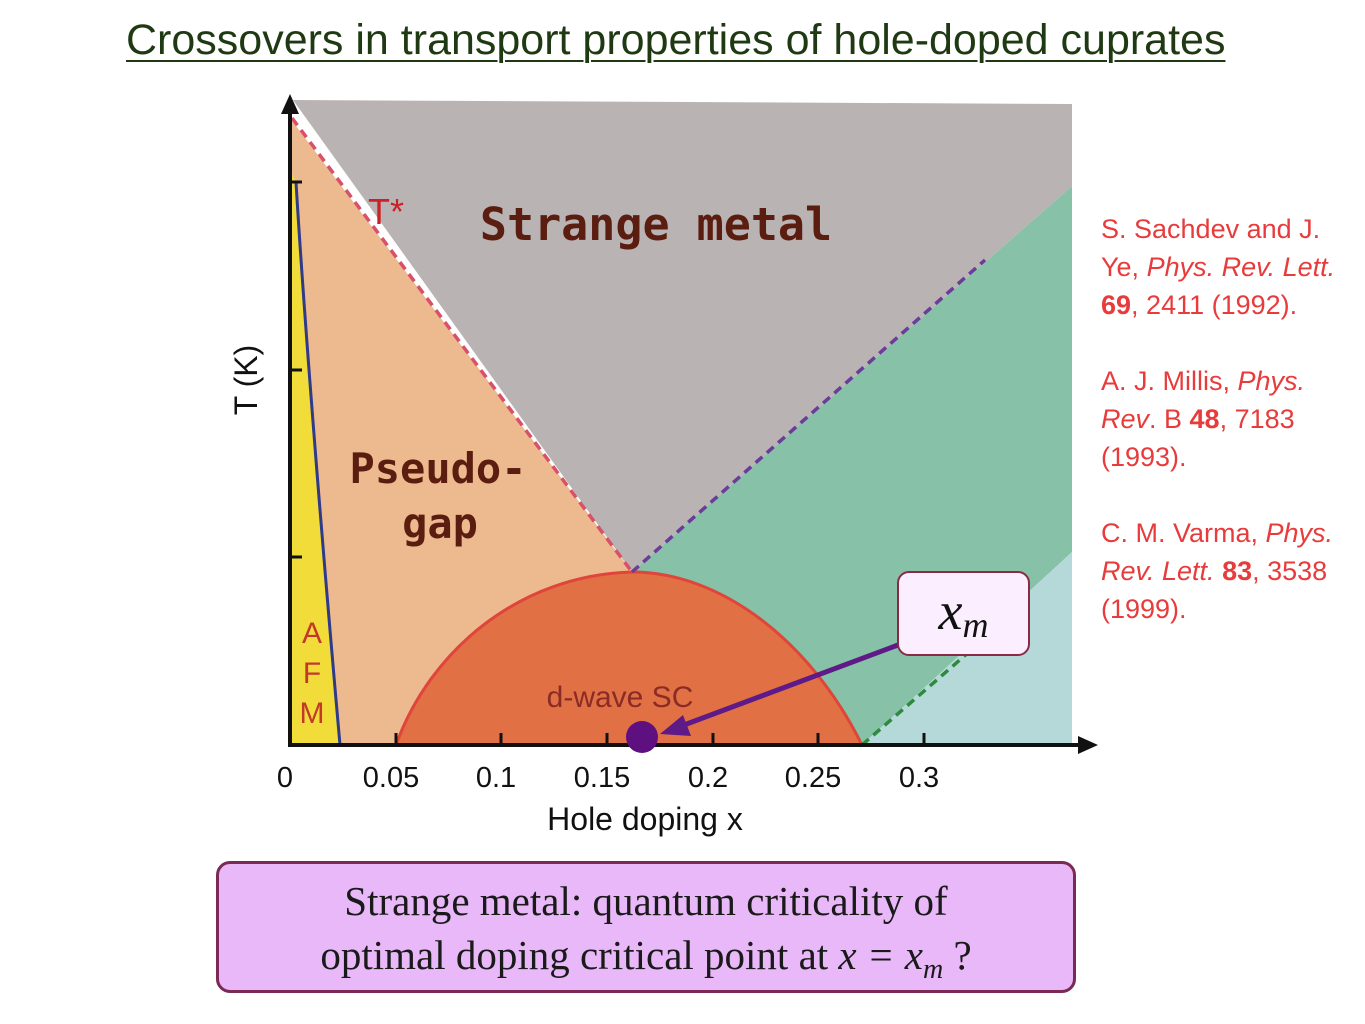 This screenshot has width=1365, height=1024. Describe the element at coordinates (950, 611) in the screenshot. I see `xm-symbol: x` at that location.